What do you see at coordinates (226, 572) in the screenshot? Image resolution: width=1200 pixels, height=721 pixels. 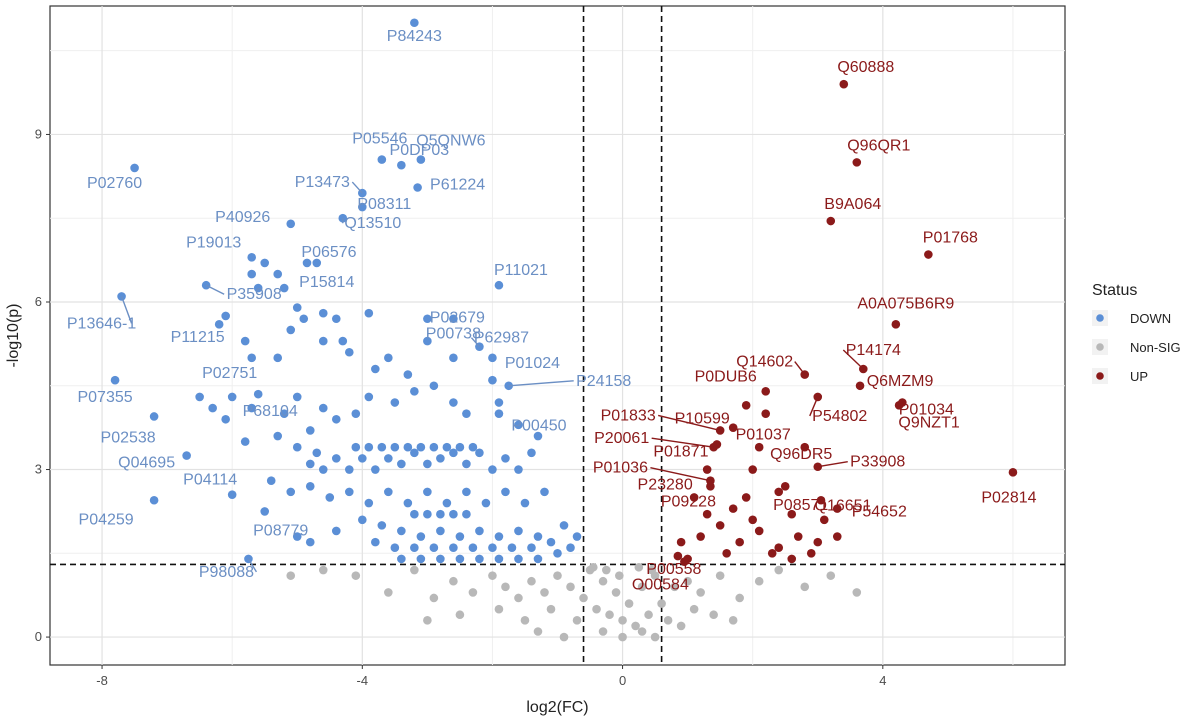 I see `point-label-p98088: P98088` at bounding box center [226, 572].